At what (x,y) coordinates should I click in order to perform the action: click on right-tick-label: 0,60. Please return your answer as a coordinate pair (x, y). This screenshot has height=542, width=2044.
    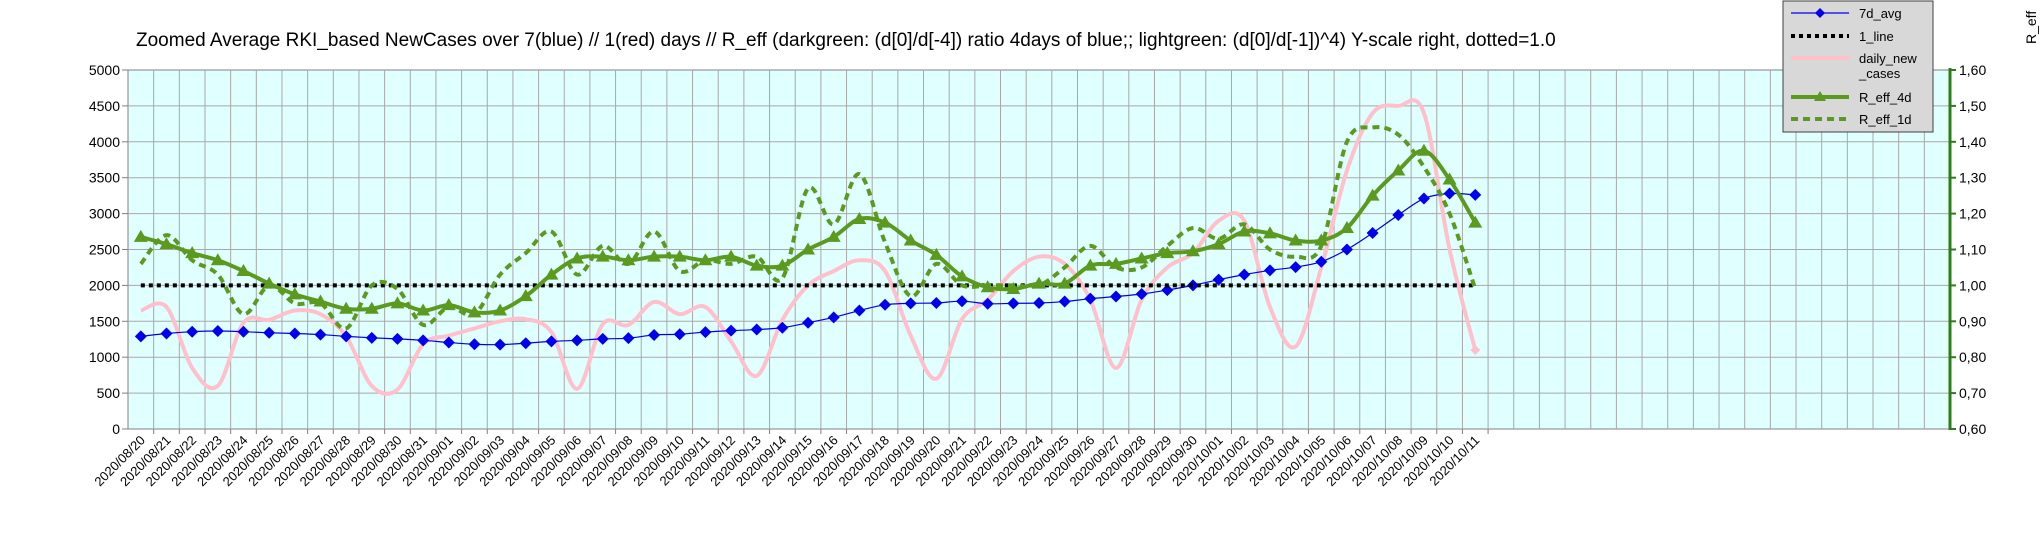
    Looking at the image, I should click on (1972, 429).